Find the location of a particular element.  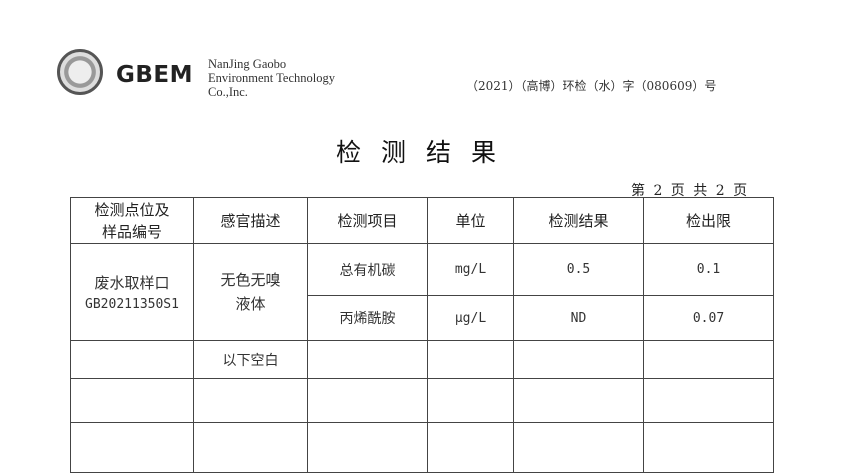

company-line: NanJing Gaobo is located at coordinates (247, 64).